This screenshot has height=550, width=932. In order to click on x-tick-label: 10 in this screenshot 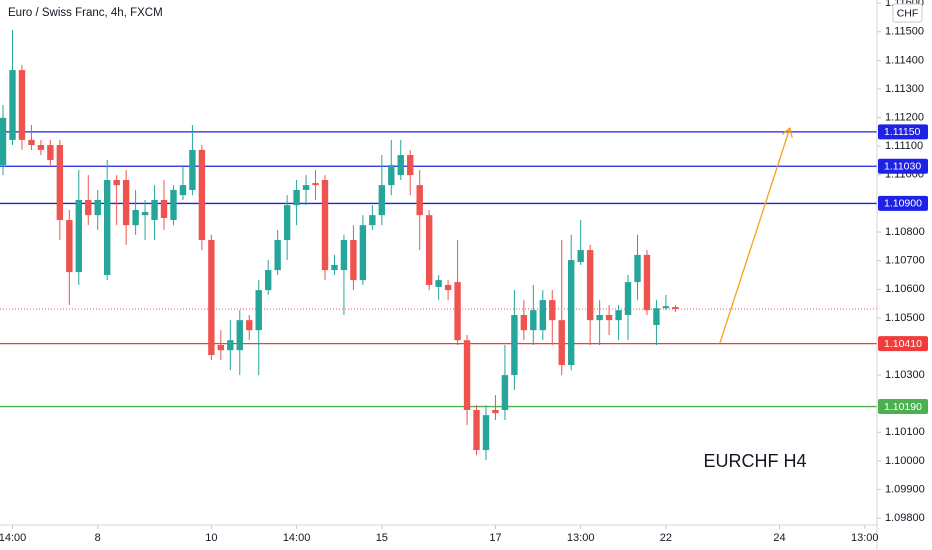, I will do `click(211, 538)`.